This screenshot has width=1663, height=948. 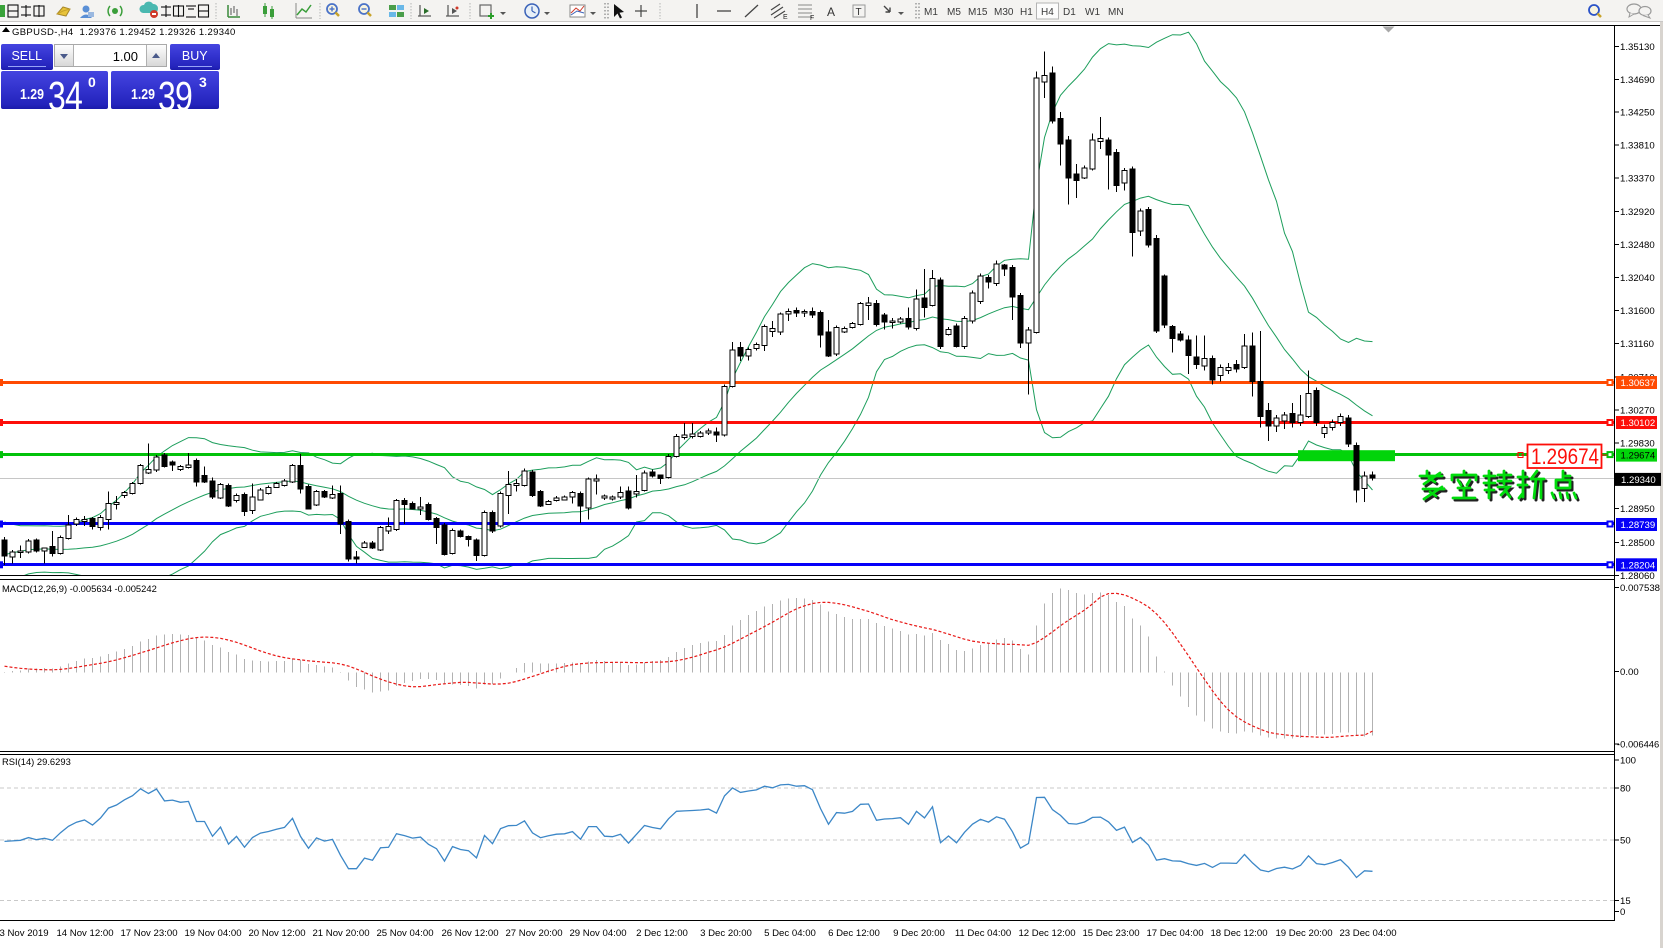 I want to click on svg-text: 15 Dec 23:00, so click(x=1110, y=933).